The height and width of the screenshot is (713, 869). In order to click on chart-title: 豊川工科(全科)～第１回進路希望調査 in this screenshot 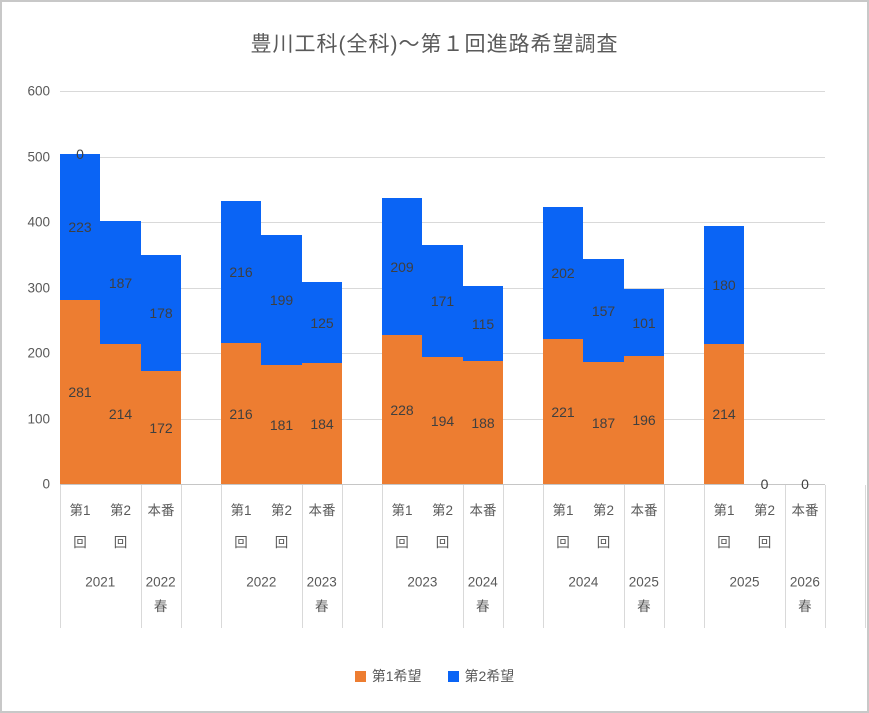, I will do `click(434, 44)`.